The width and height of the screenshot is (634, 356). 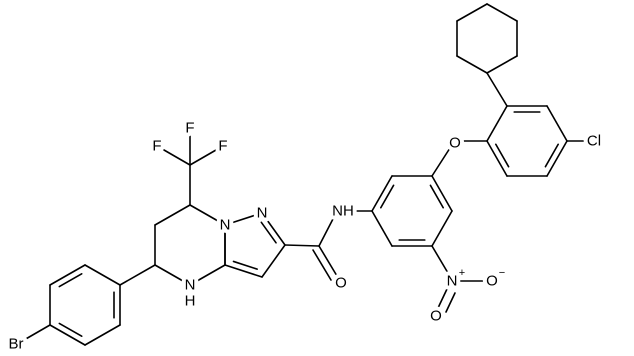 I want to click on atom-label: Cl, so click(x=594, y=141).